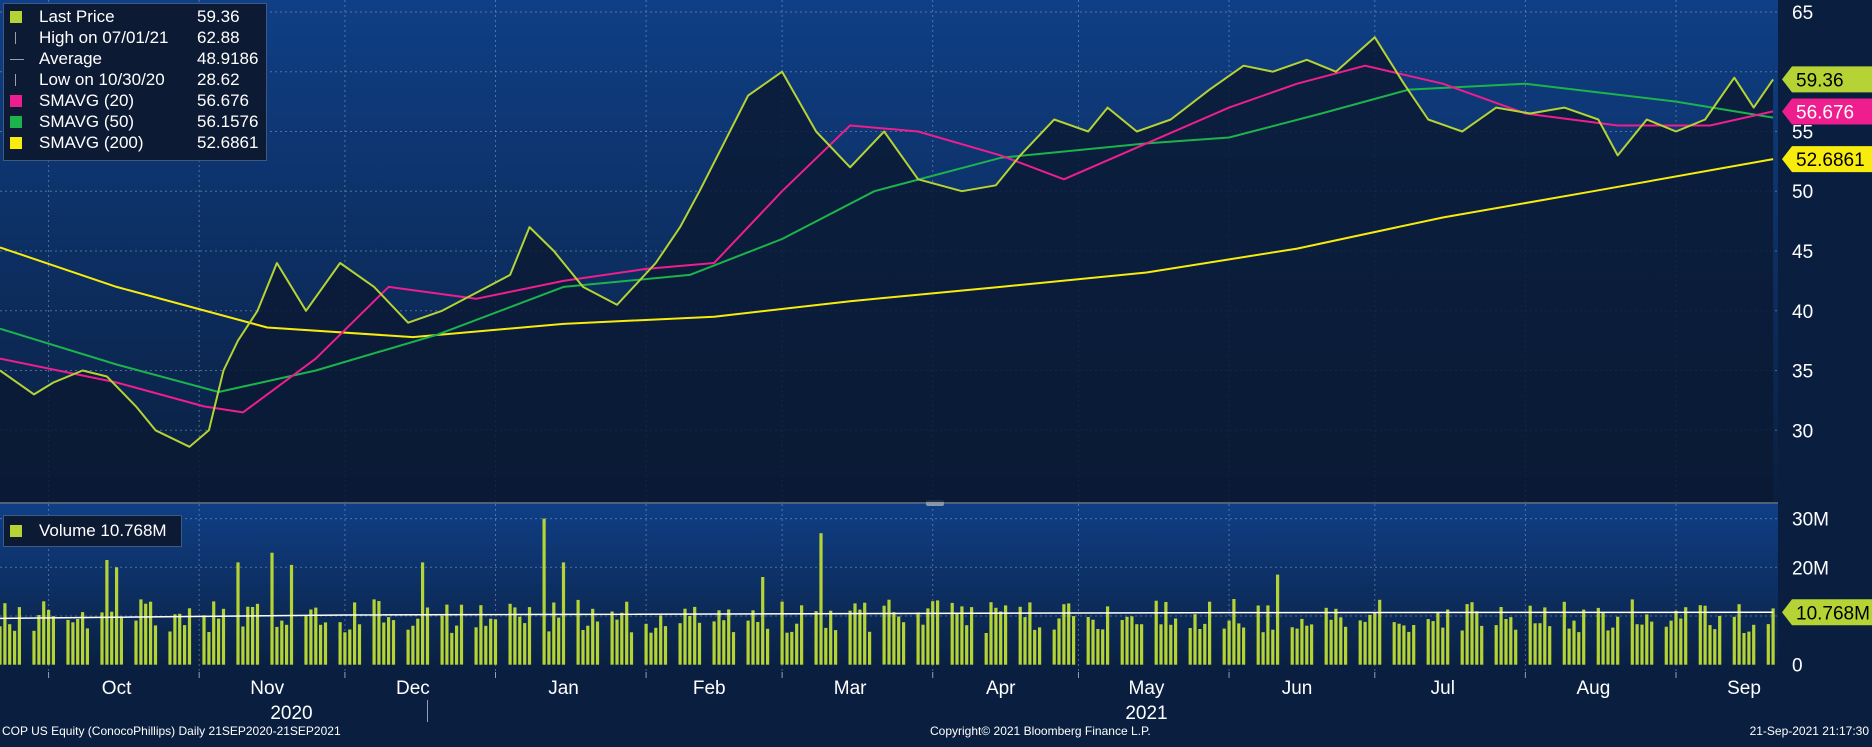 This screenshot has height=747, width=1872. Describe the element at coordinates (1827, 79) in the screenshot. I see `price-value-tag` at that location.